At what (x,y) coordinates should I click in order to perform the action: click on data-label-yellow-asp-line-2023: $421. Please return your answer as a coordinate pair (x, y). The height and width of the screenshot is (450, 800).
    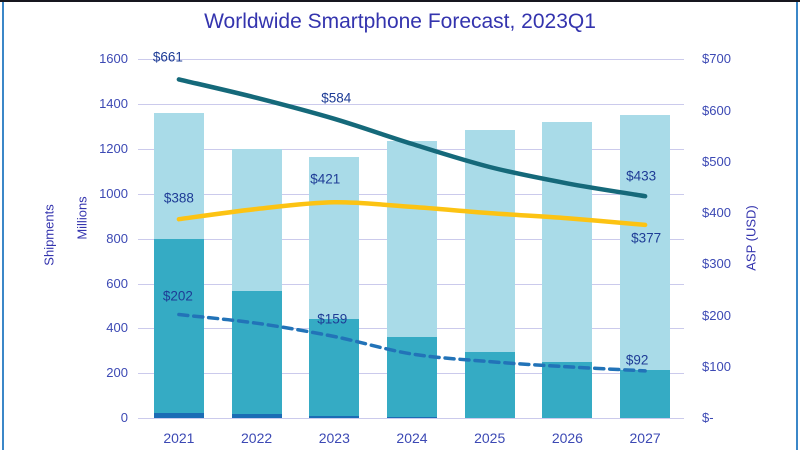
    Looking at the image, I should click on (325, 179).